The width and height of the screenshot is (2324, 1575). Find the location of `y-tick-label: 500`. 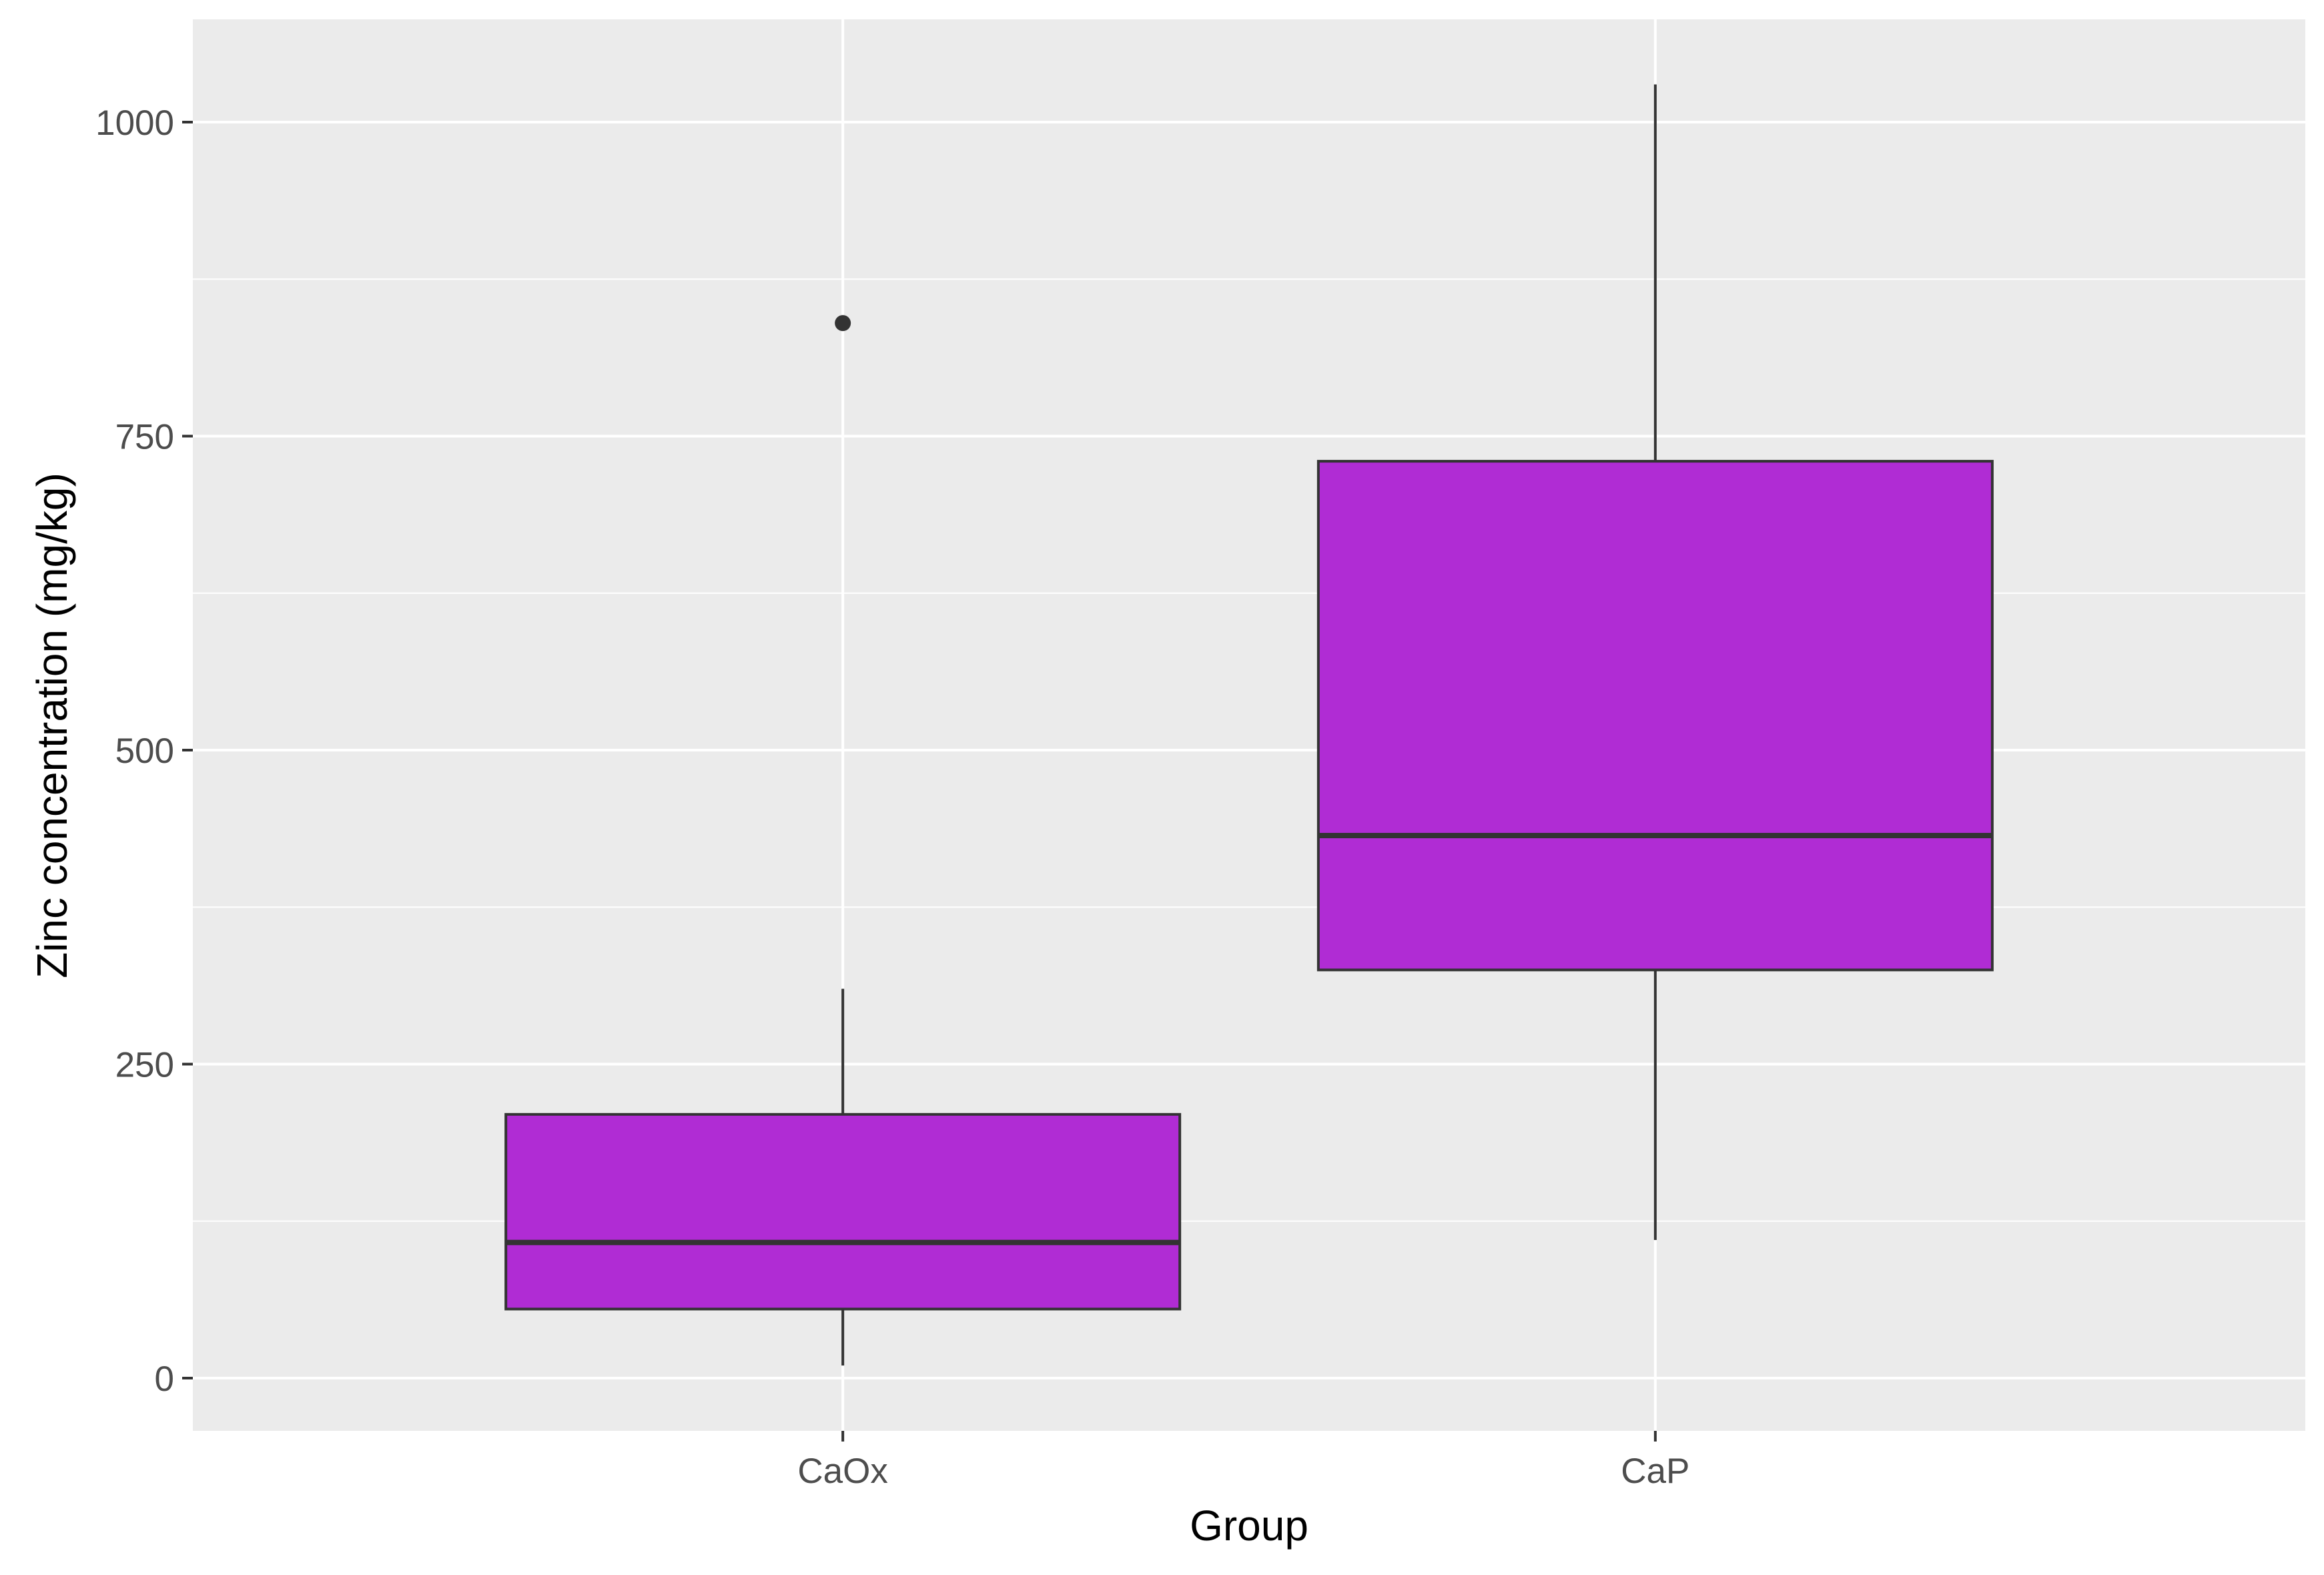

y-tick-label: 500 is located at coordinates (144, 751).